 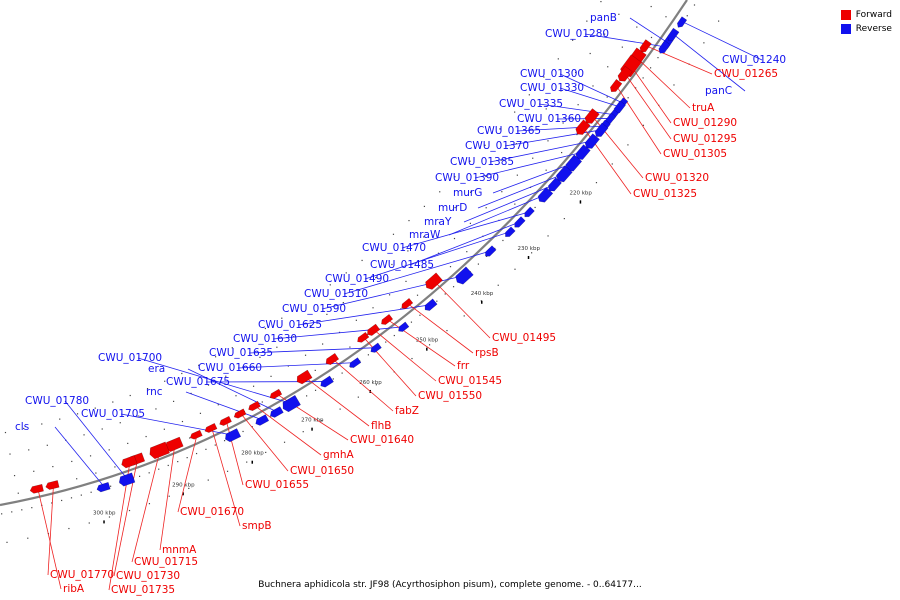 What do you see at coordinates (198, 382) in the screenshot?
I see `reverse-gene-label: CWU_01675` at bounding box center [198, 382].